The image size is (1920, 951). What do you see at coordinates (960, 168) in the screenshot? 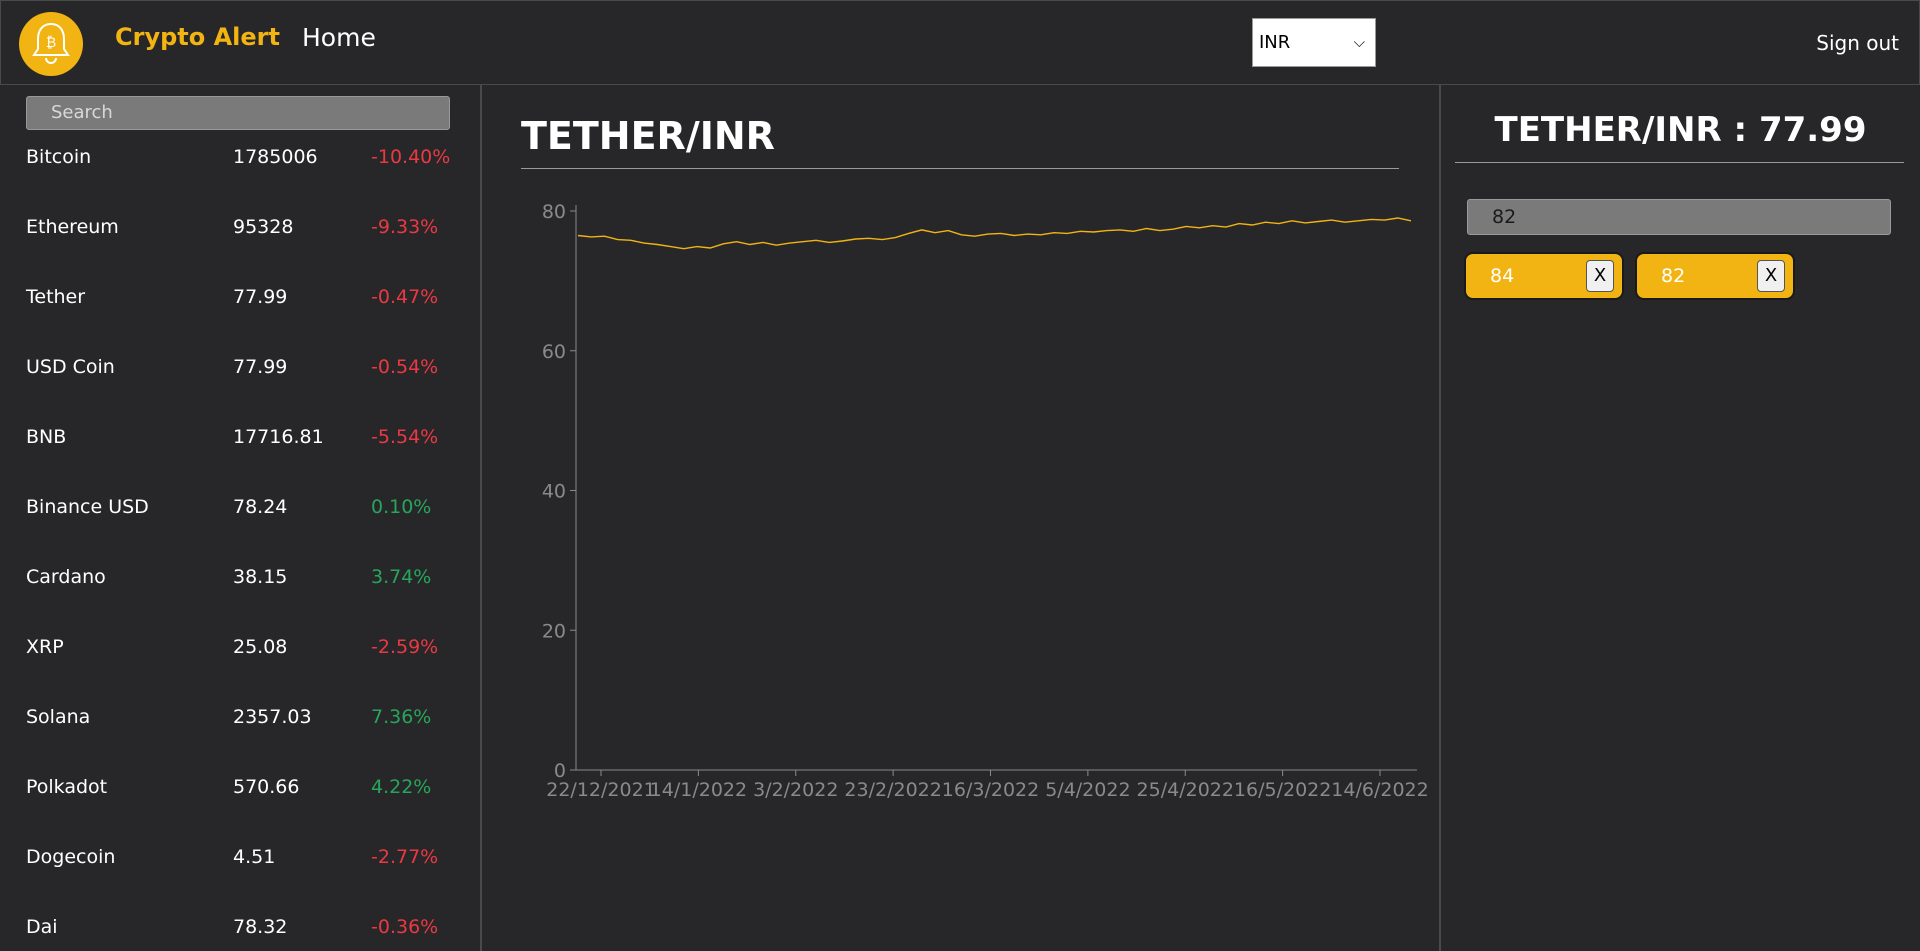
I see `title-divider` at bounding box center [960, 168].